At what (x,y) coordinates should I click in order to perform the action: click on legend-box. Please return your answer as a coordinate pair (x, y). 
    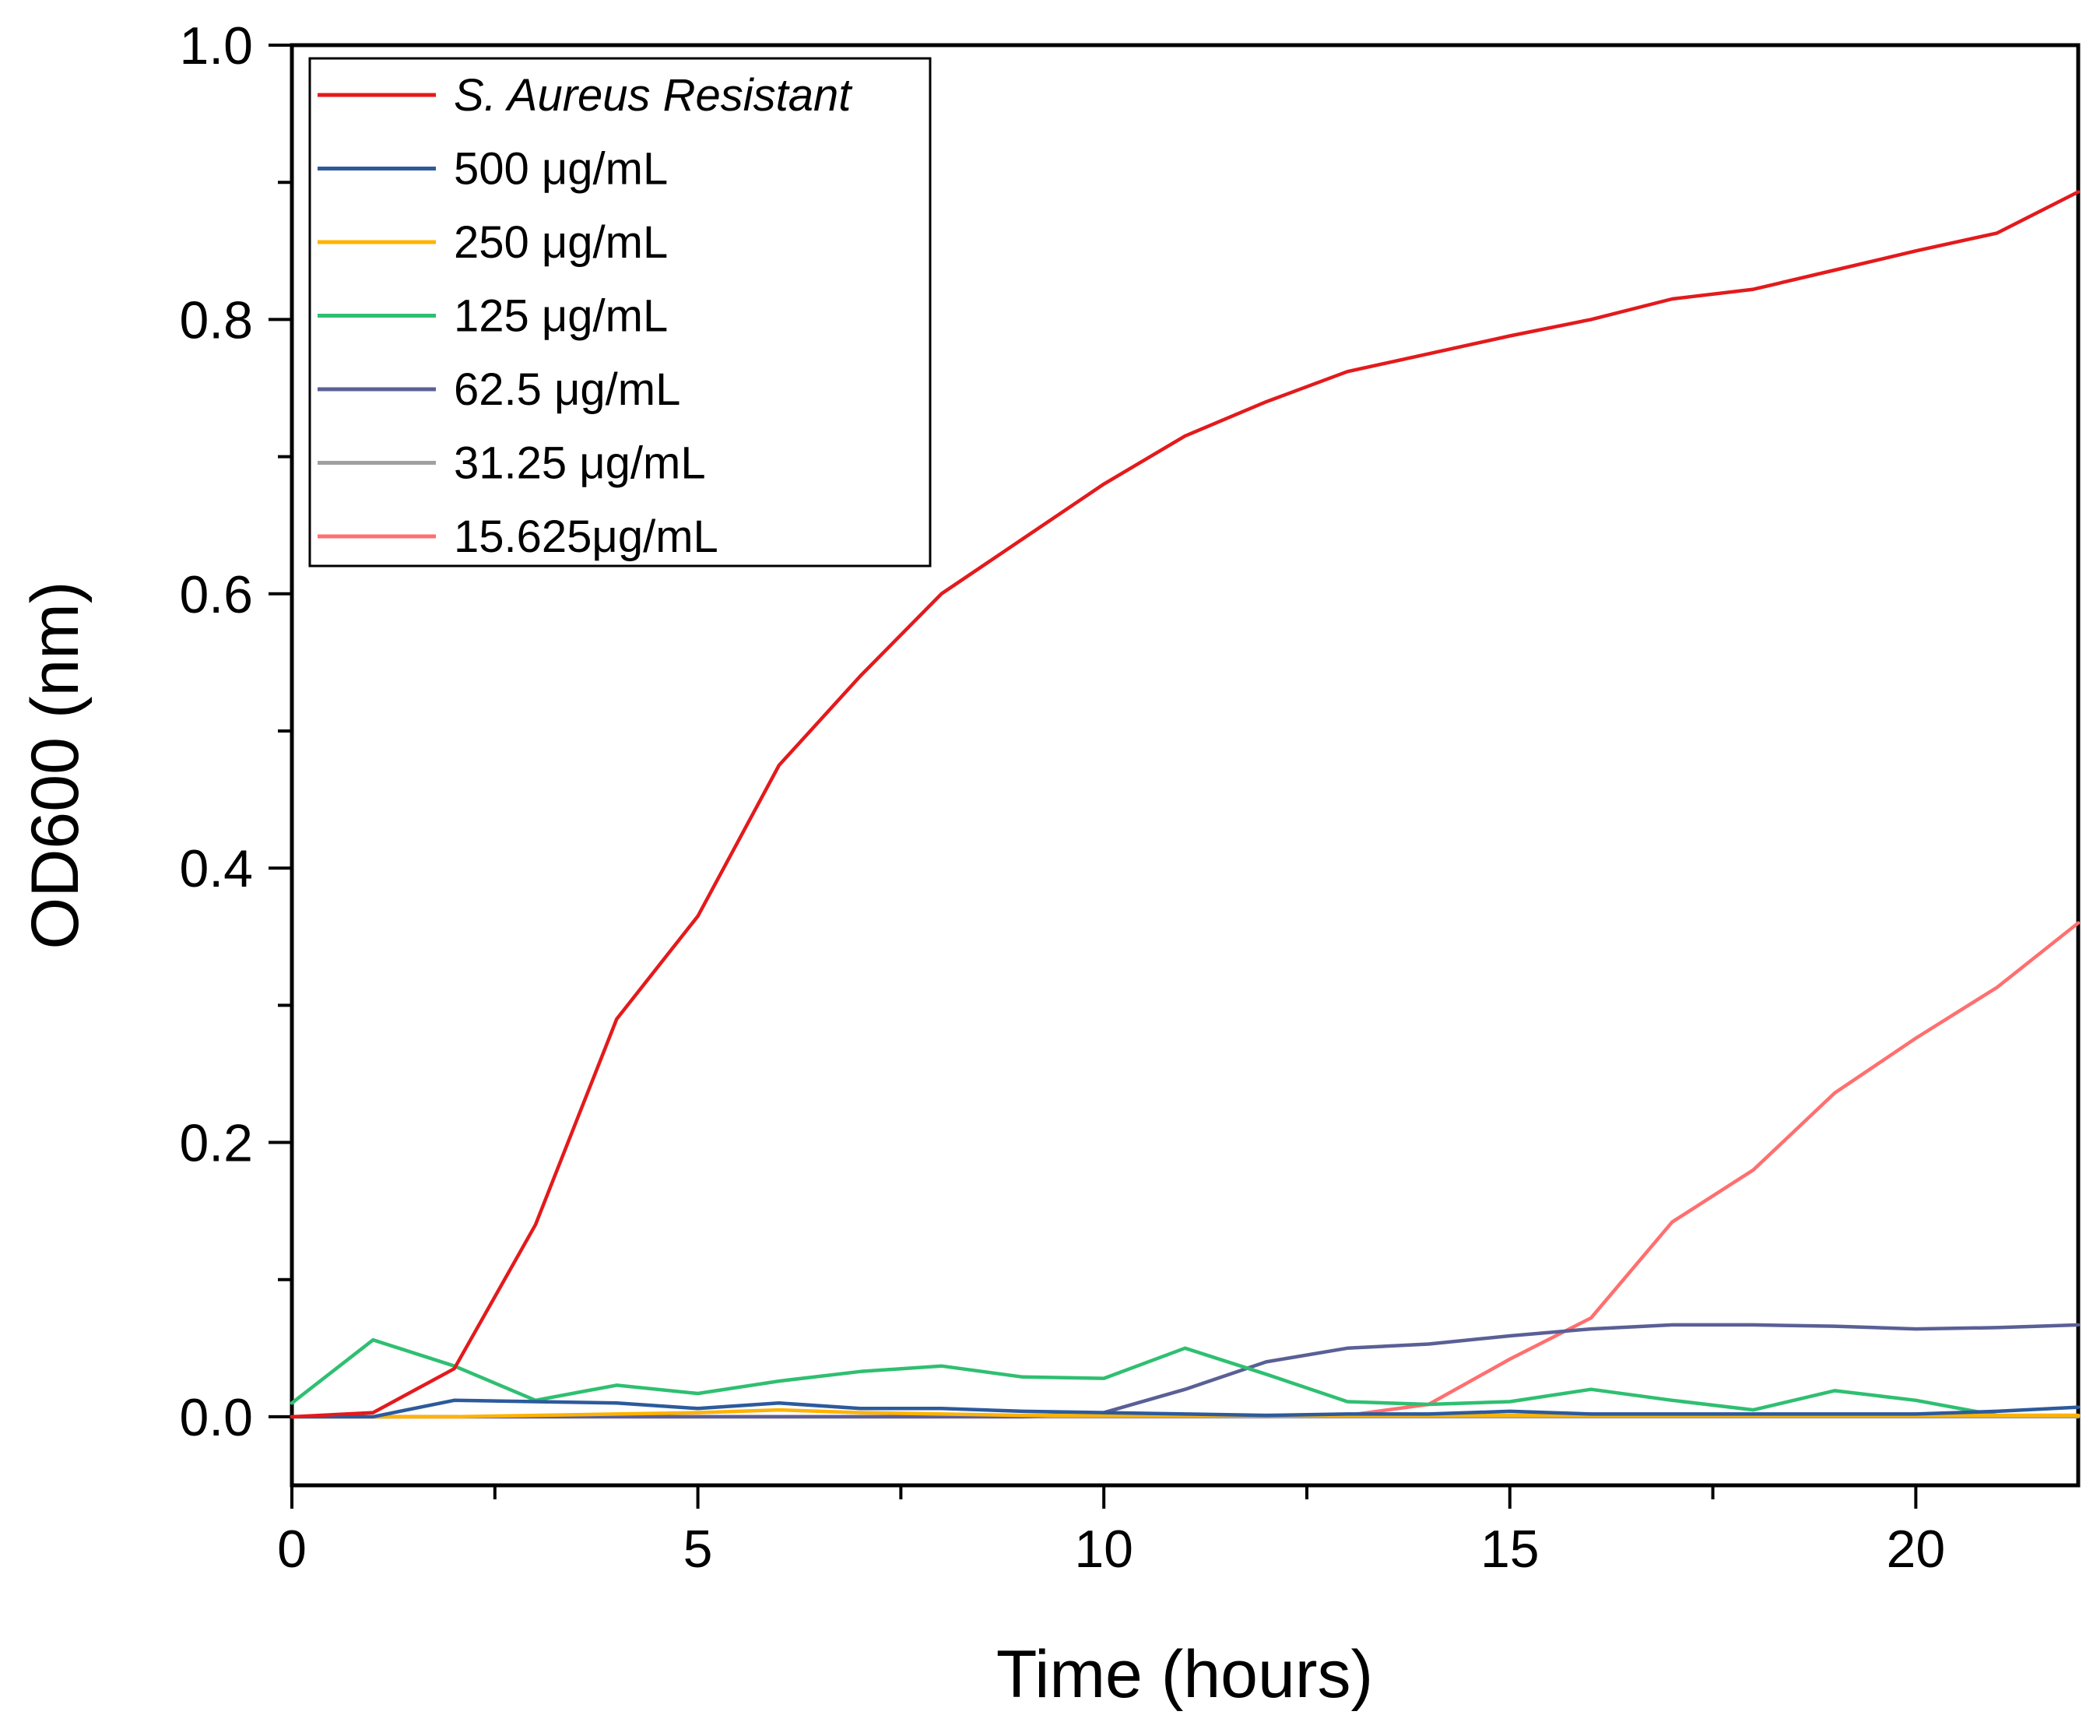
    Looking at the image, I should click on (620, 312).